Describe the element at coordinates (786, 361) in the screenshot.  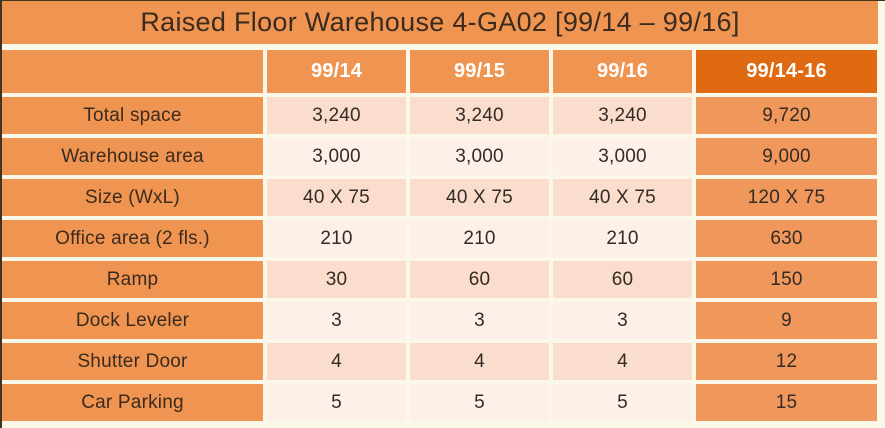
I see `total-value-cell: 12` at that location.